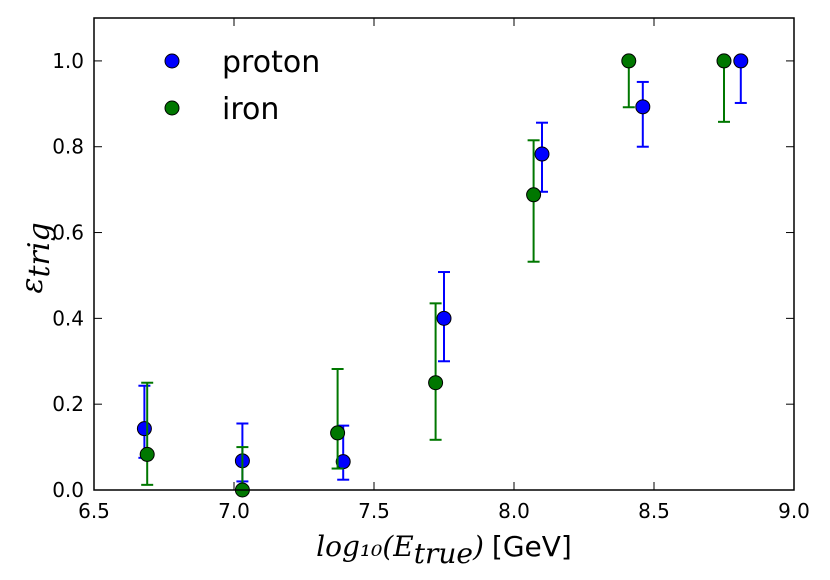 The height and width of the screenshot is (580, 830). What do you see at coordinates (242, 86) in the screenshot?
I see `legend: proton iron` at bounding box center [242, 86].